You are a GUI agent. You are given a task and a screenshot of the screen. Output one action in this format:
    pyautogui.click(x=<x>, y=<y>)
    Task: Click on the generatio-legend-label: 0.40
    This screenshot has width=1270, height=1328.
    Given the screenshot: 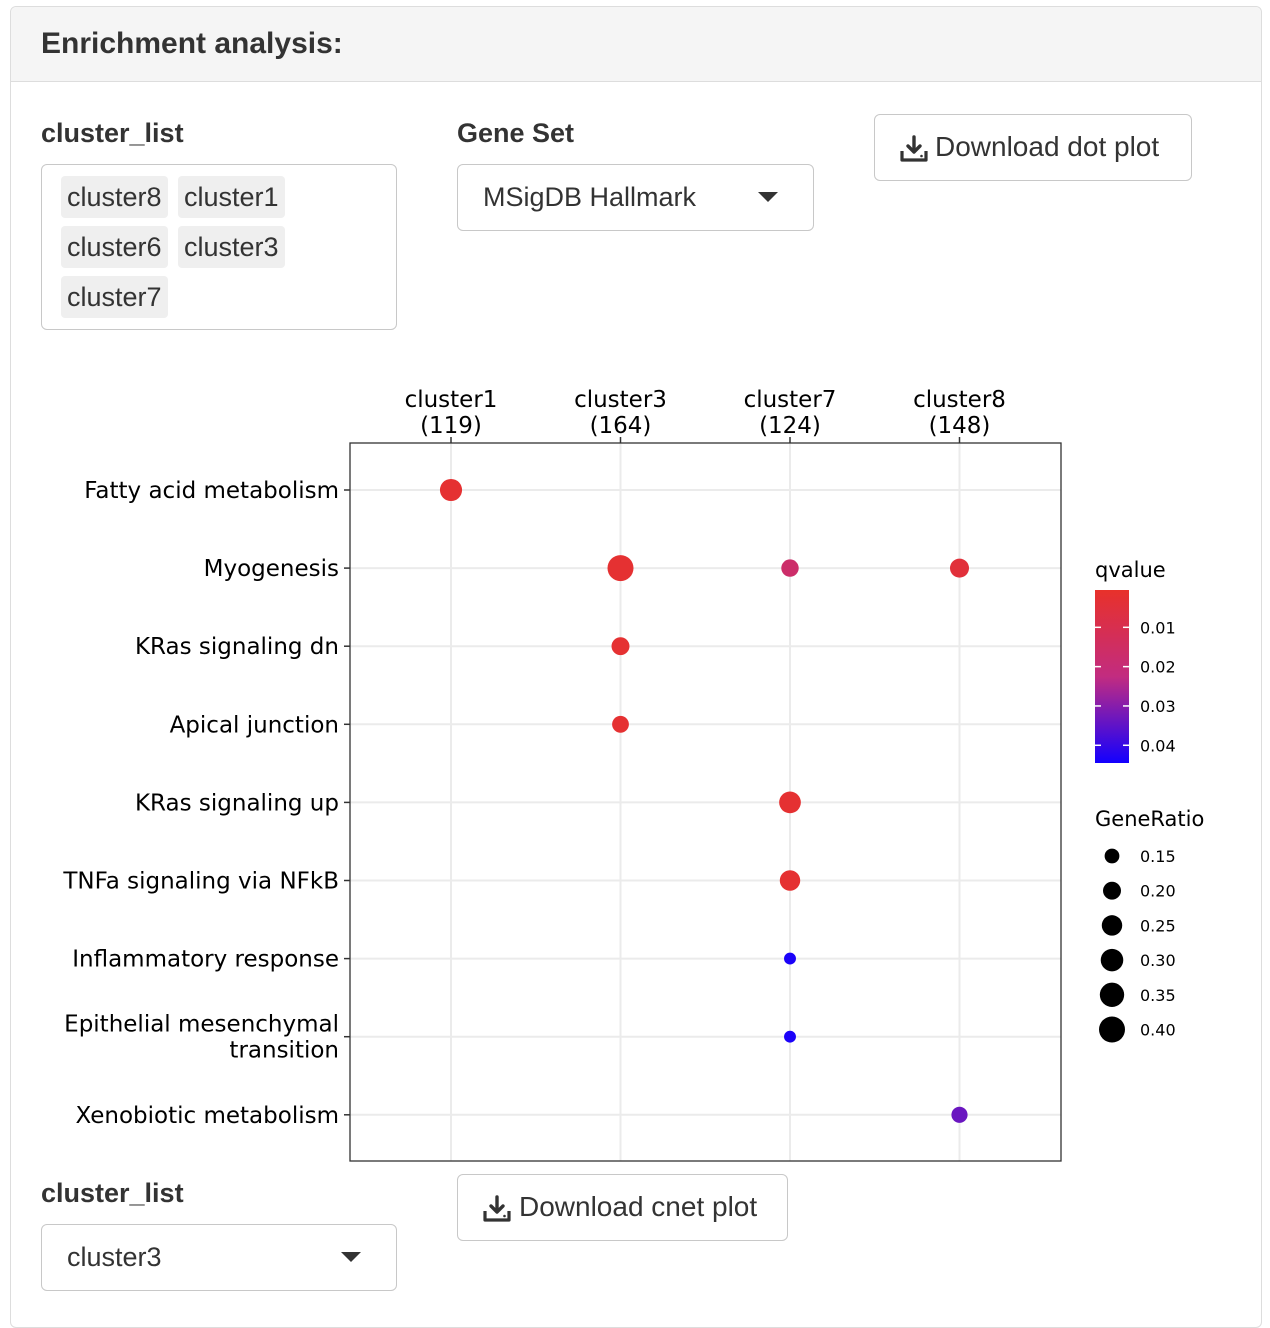 What is the action you would take?
    pyautogui.click(x=1158, y=1030)
    